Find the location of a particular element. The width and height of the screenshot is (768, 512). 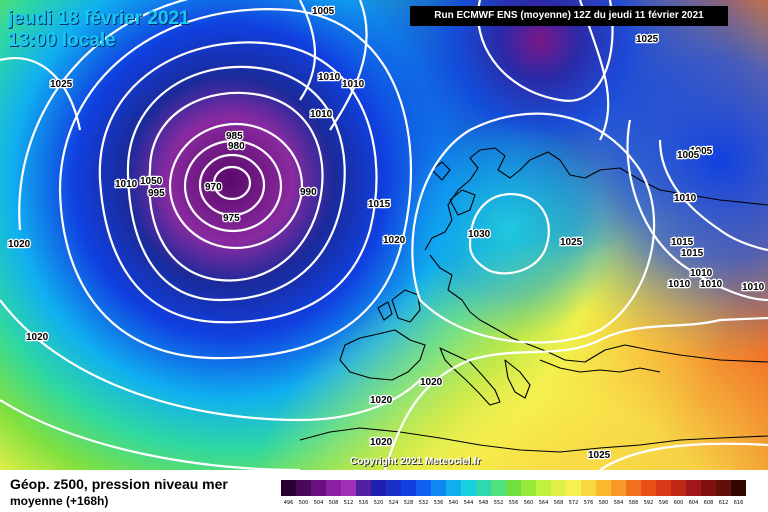

legend-value: 616 is located at coordinates (738, 503).